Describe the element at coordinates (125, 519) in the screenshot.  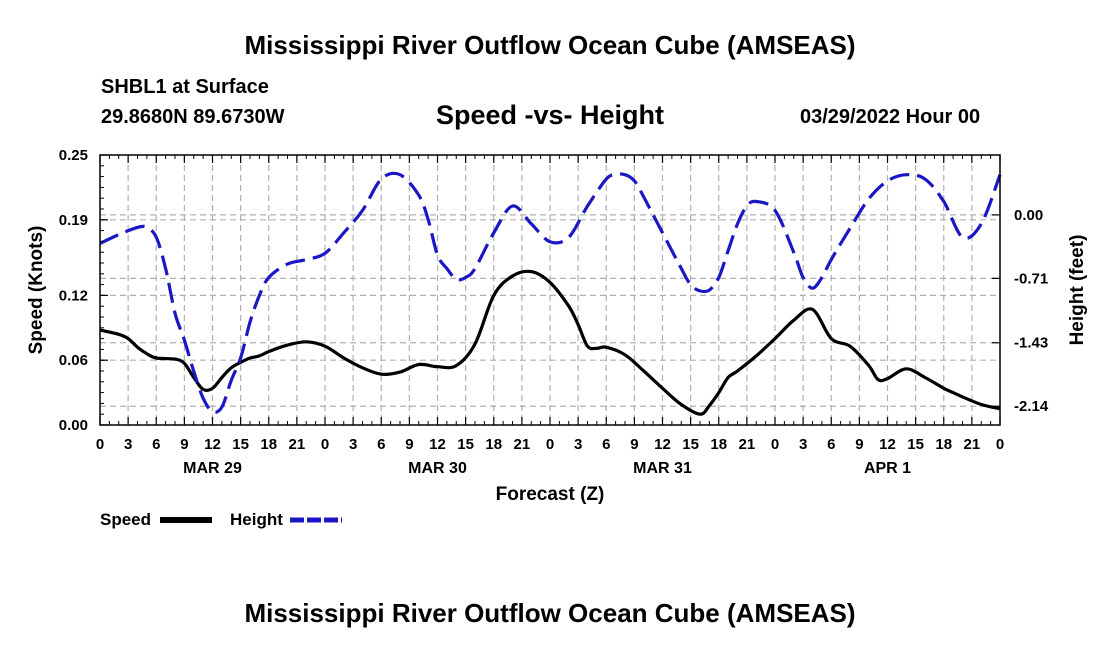
I see `legend-speed-label: Speed` at that location.